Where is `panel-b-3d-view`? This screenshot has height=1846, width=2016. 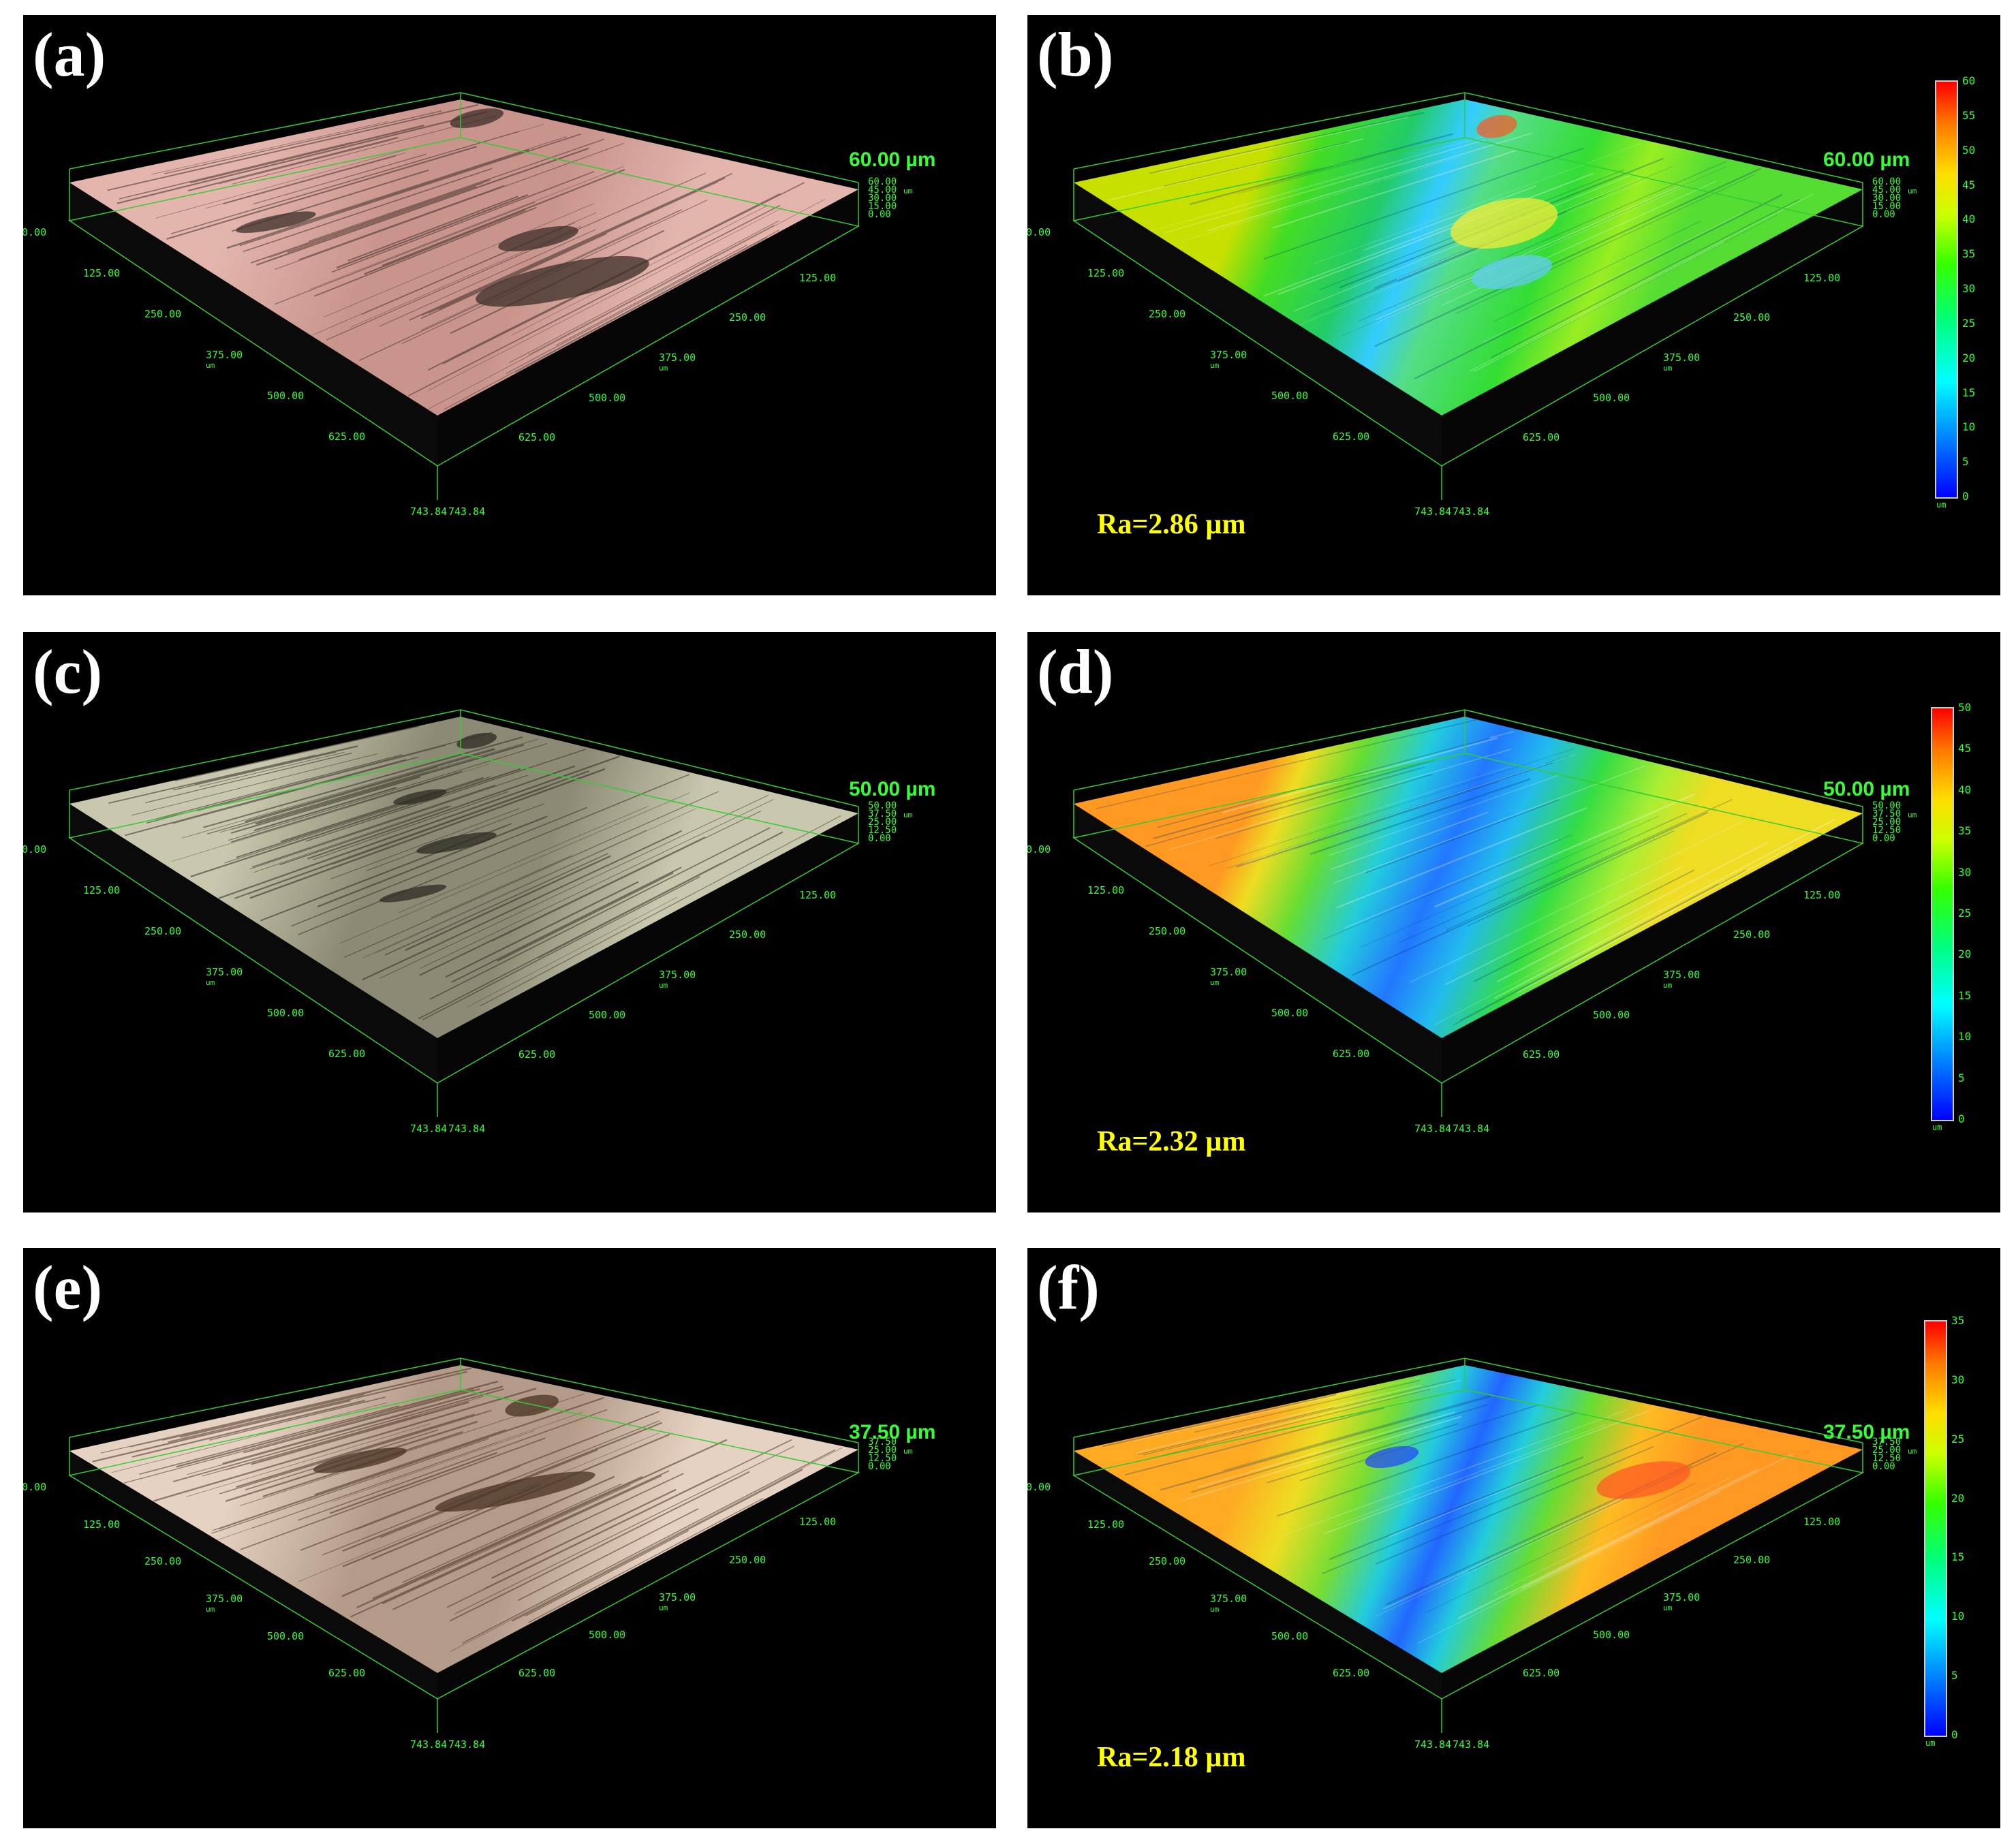
panel-b-3d-view is located at coordinates (1468, 296).